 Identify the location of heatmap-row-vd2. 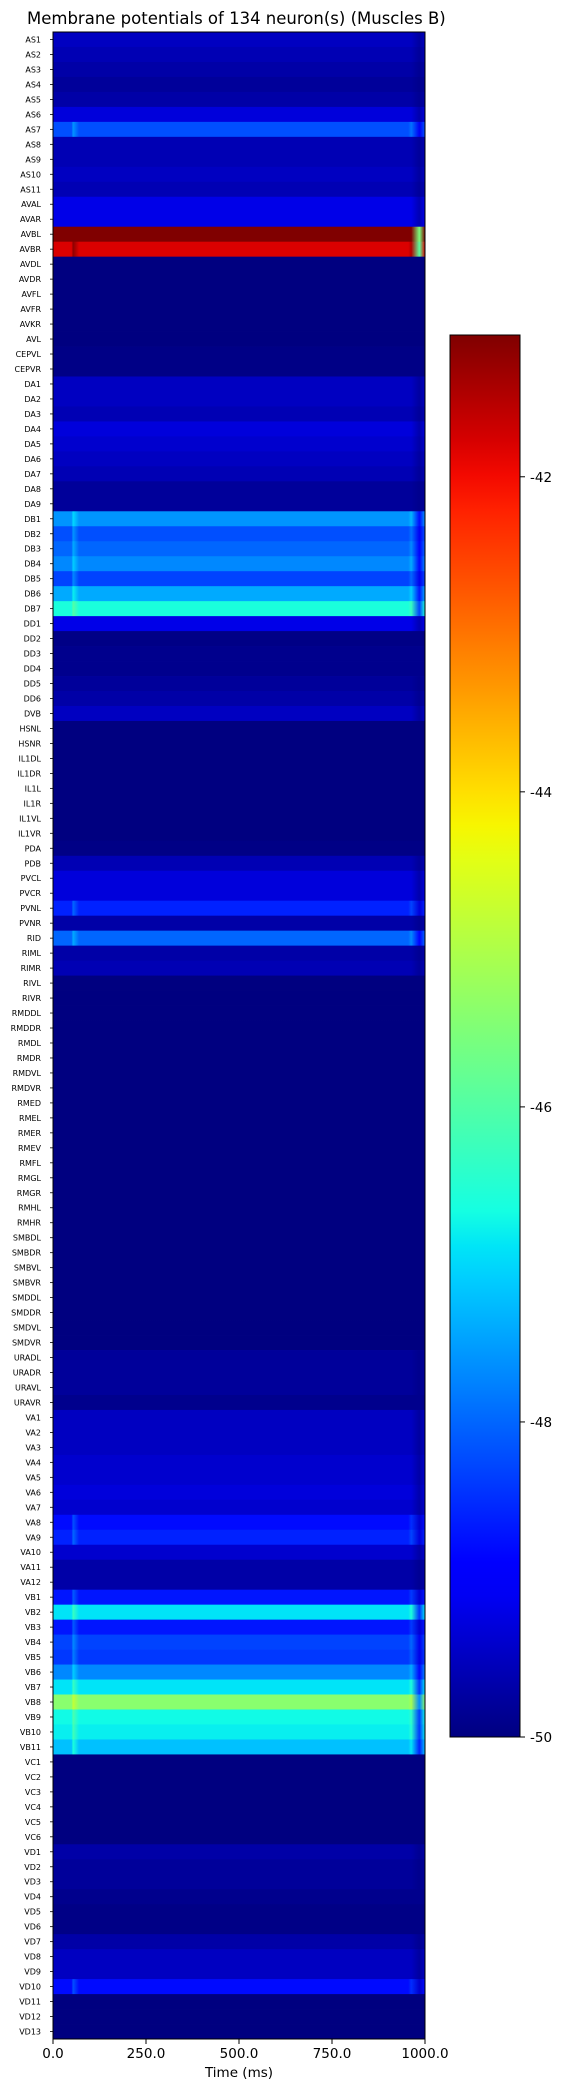
(239, 1867).